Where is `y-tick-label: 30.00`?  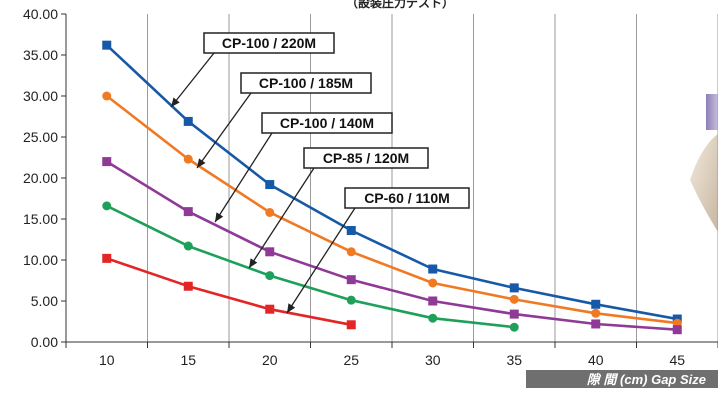 y-tick-label: 30.00 is located at coordinates (40, 96).